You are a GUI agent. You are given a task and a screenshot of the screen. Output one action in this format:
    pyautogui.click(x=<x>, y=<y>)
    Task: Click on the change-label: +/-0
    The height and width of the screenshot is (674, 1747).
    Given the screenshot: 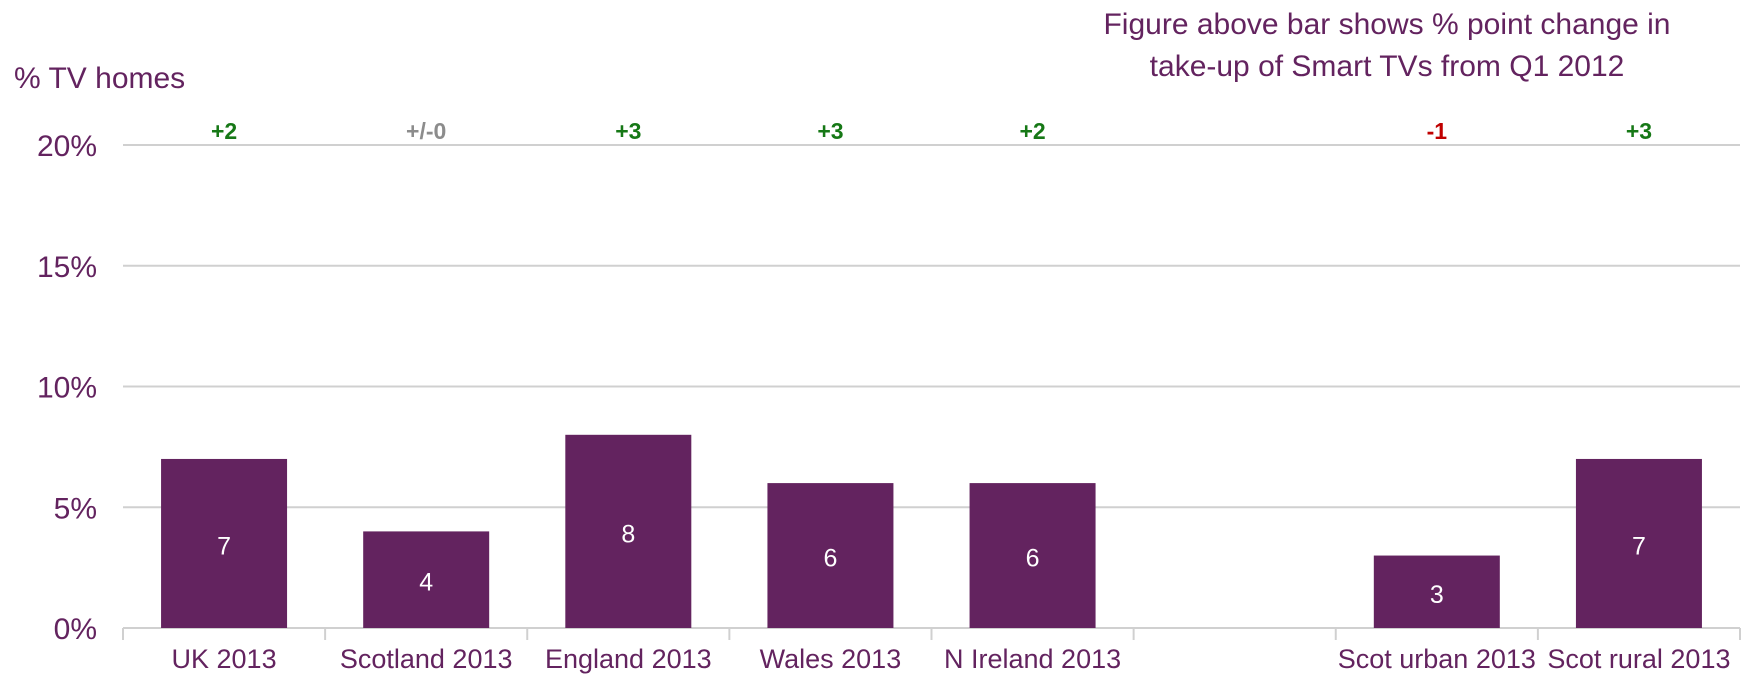 What is the action you would take?
    pyautogui.click(x=426, y=131)
    